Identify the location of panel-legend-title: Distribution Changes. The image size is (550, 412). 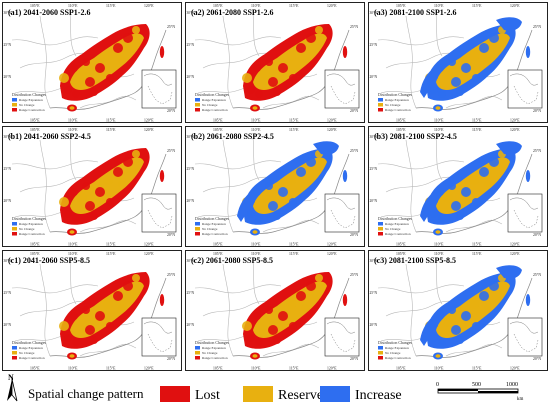
(395, 94).